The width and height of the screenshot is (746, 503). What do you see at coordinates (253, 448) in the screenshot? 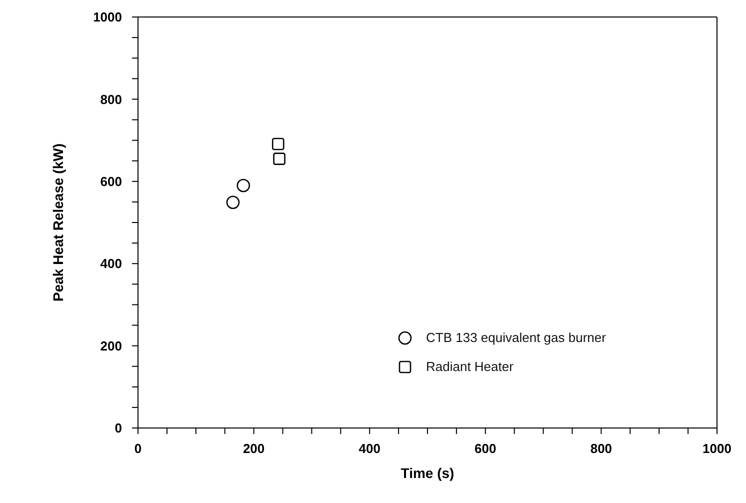
I see `x-tick-label: 200` at bounding box center [253, 448].